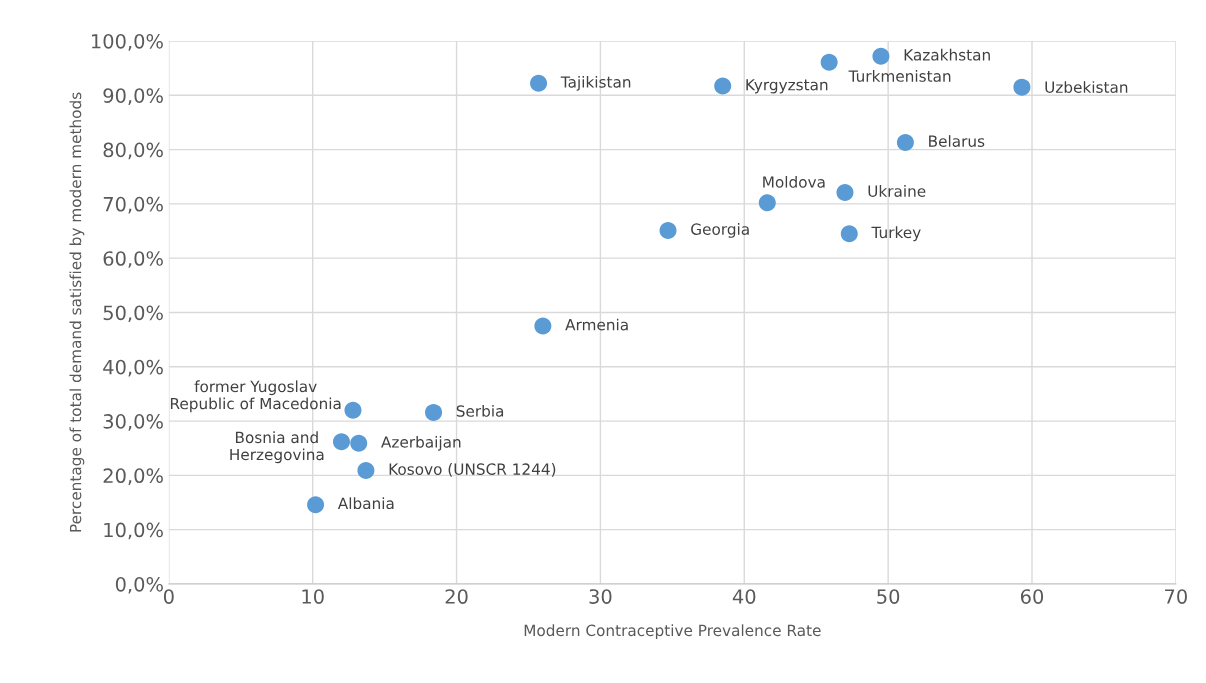 The width and height of the screenshot is (1206, 683). I want to click on annotation: Azerbaijan, so click(421, 443).